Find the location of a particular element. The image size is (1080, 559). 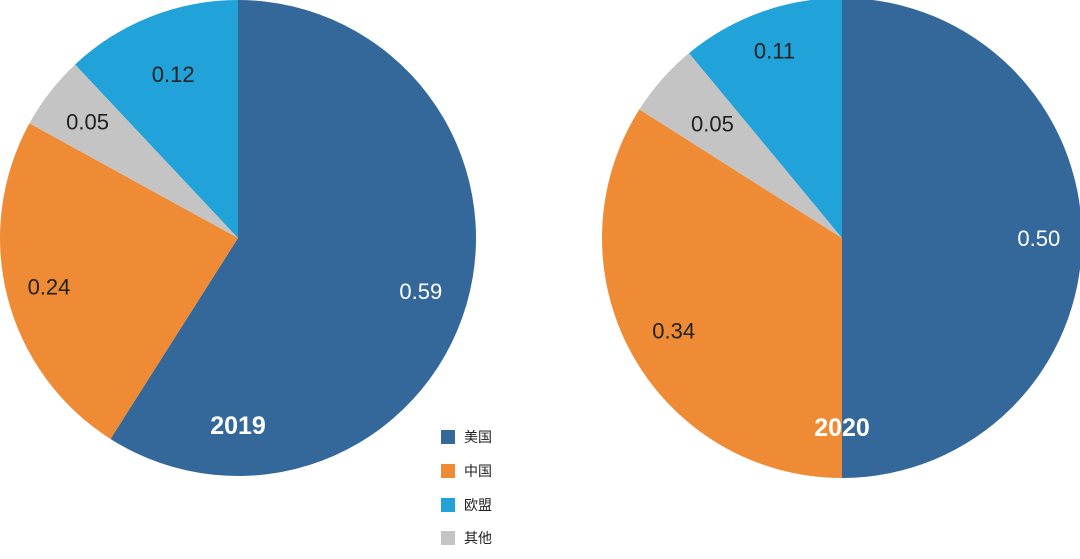

pie-slice-china-2020 is located at coordinates (721, 294).